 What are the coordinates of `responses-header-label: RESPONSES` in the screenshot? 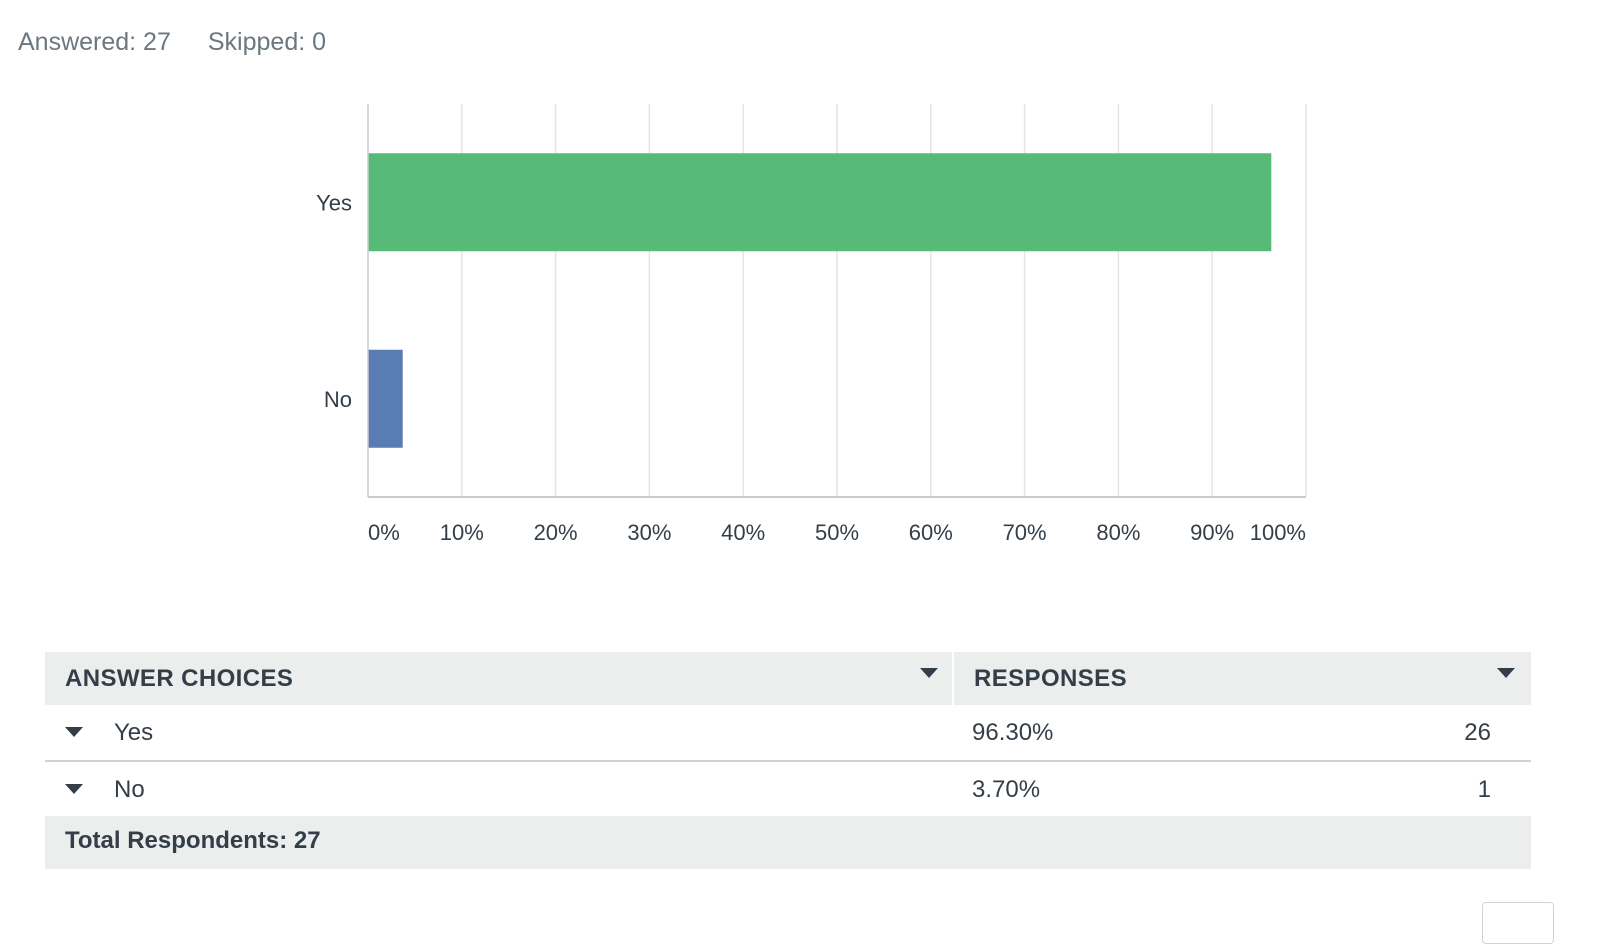 It's located at (1050, 678).